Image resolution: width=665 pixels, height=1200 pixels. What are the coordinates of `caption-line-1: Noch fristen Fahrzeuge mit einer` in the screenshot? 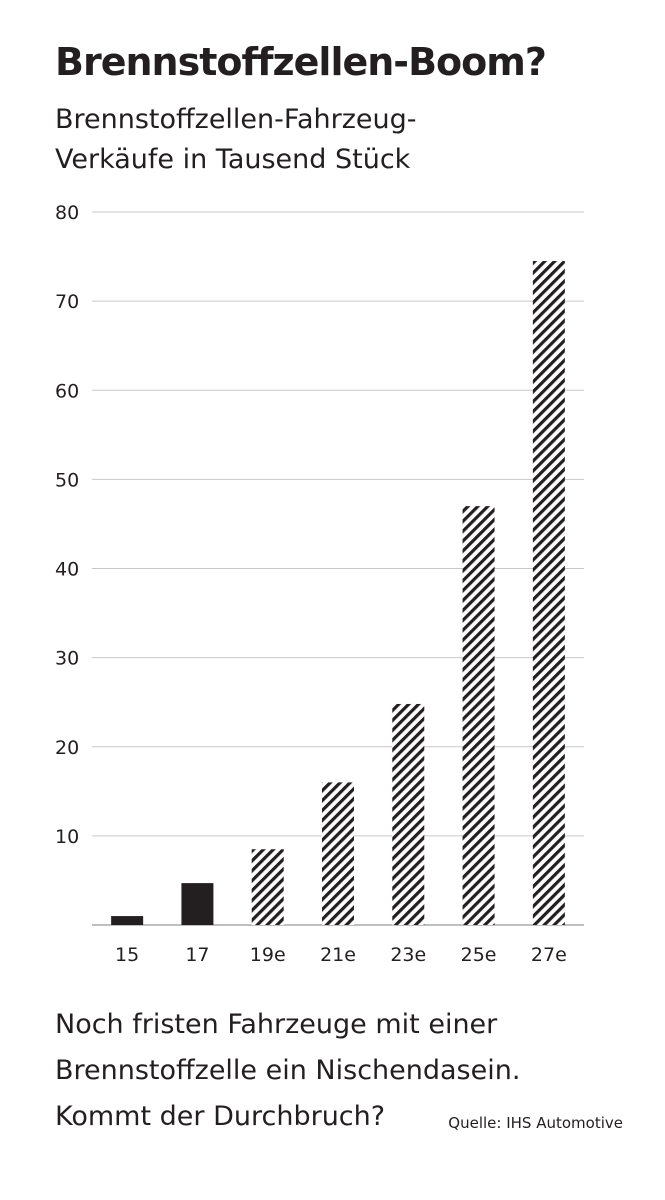 It's located at (276, 1024).